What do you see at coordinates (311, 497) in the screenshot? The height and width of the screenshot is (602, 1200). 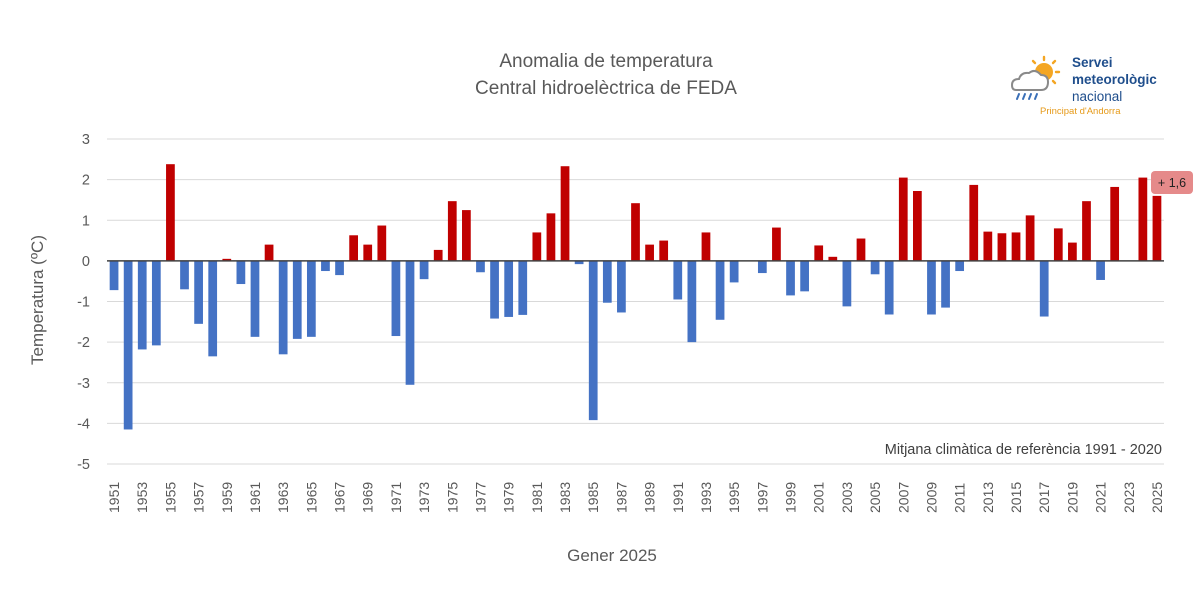 I see `x-tick-label: 1965` at bounding box center [311, 497].